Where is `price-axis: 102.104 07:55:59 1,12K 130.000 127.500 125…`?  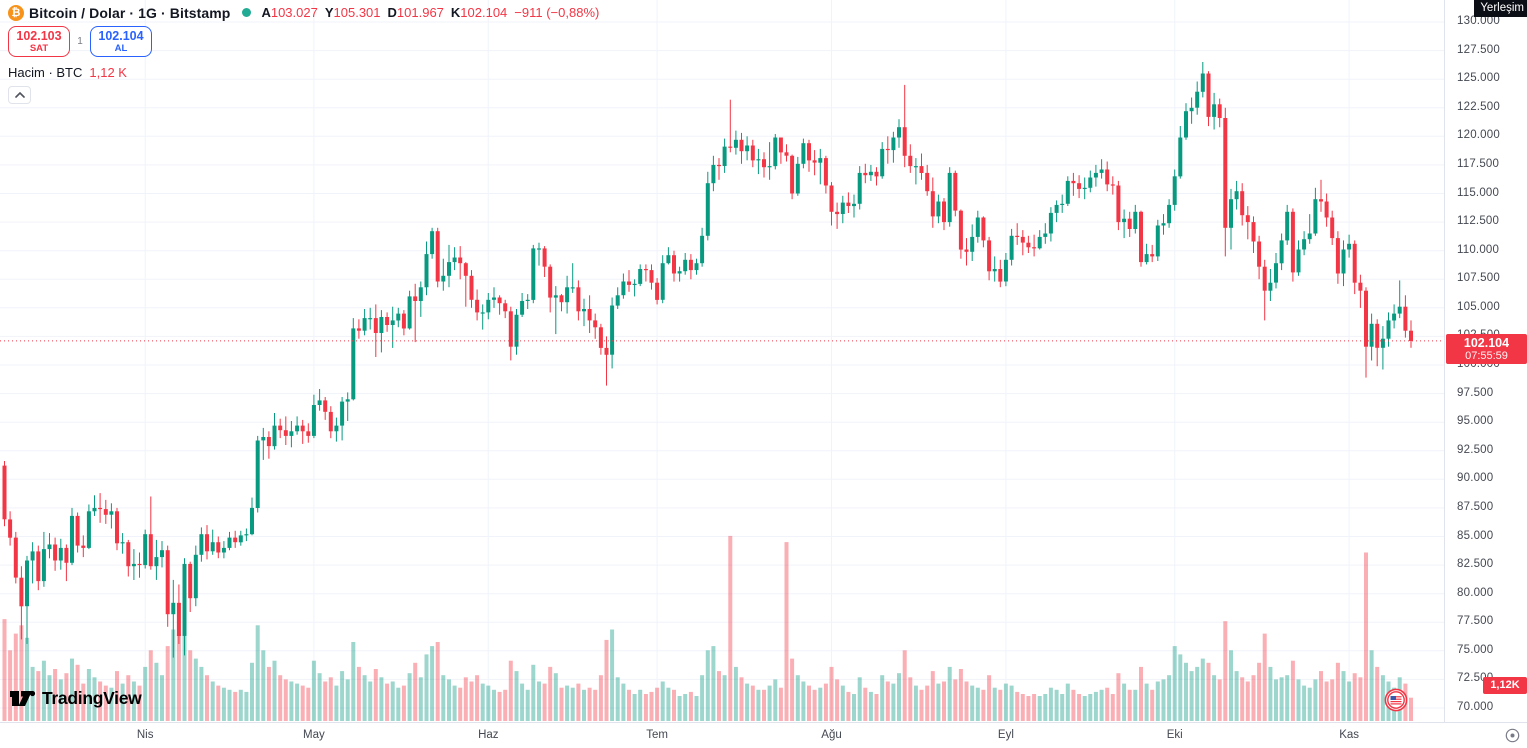 price-axis: 102.104 07:55:59 1,12K 130.000 127.500 125… is located at coordinates (1485, 361).